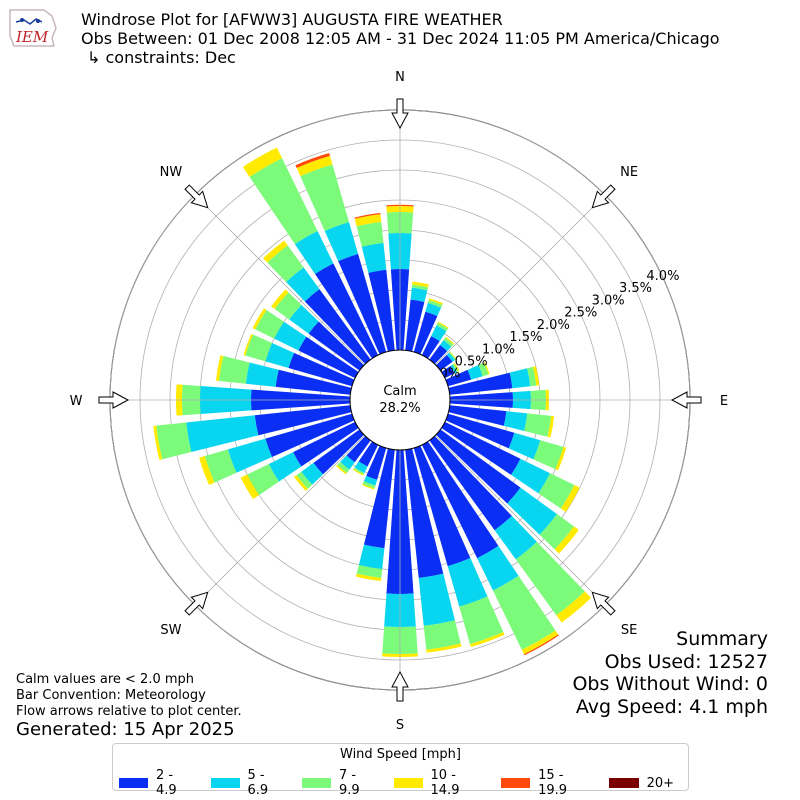 This screenshot has width=800, height=800. I want to click on legend-item: 5 - 6.9, so click(249, 783).